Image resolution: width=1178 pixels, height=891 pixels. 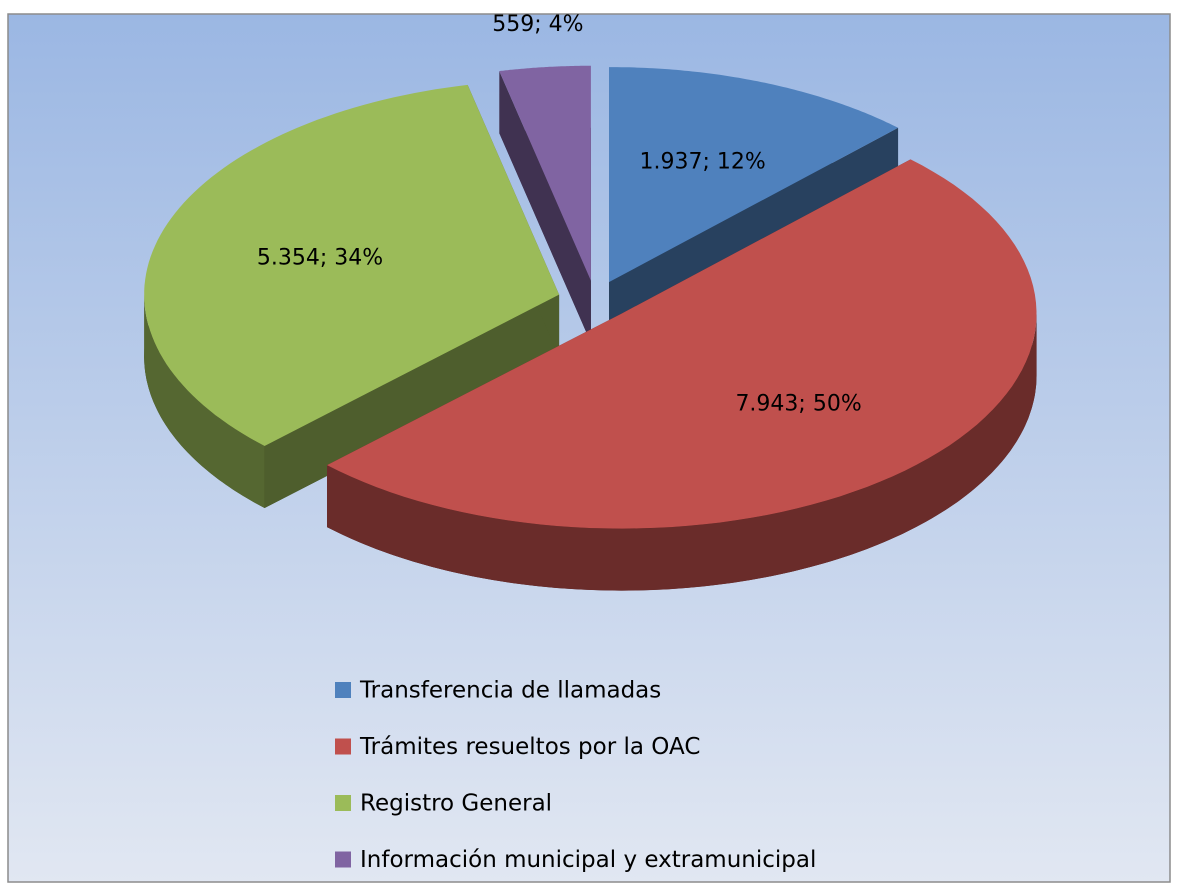 What do you see at coordinates (510, 691) in the screenshot?
I see `legend-label: Transferencia de llamadas` at bounding box center [510, 691].